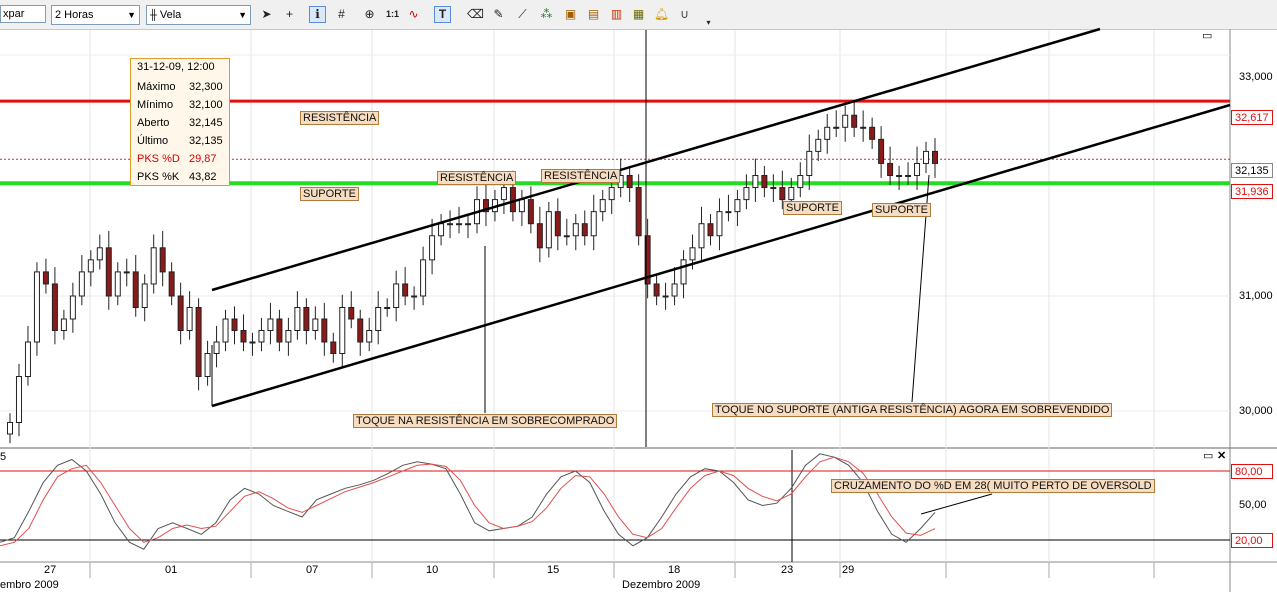  I want to click on zoom-icon: ⊕, so click(369, 14).